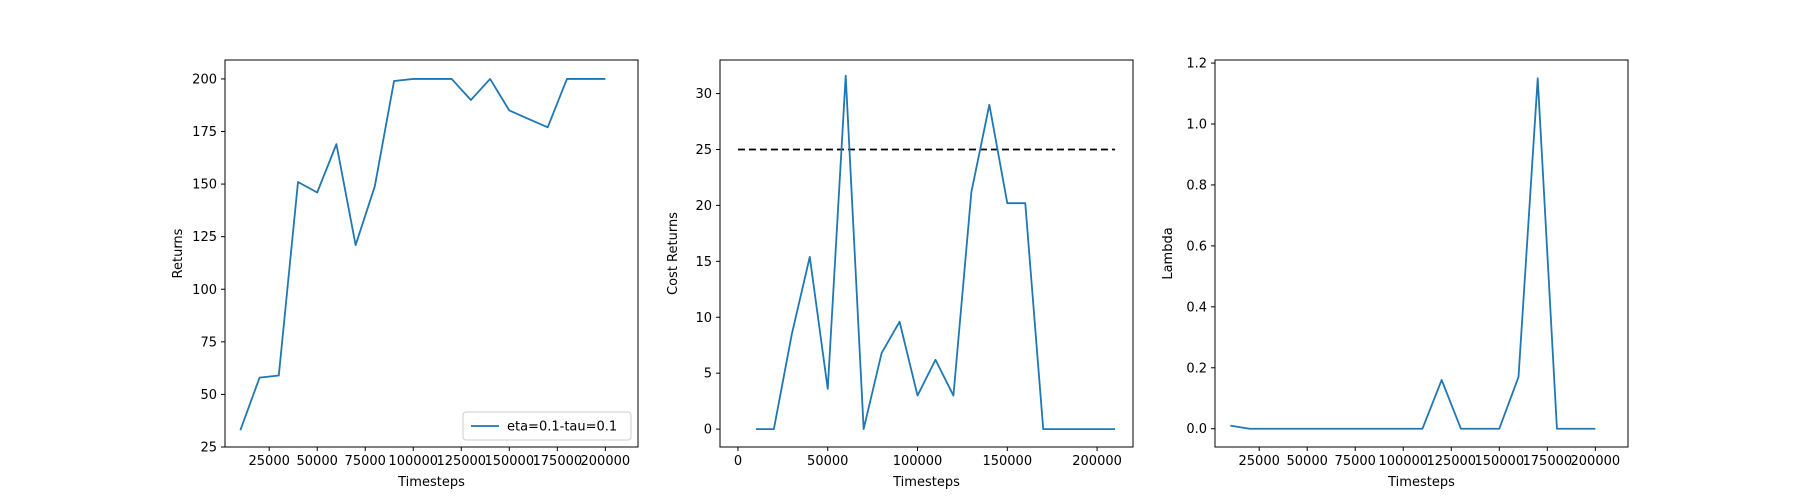 The width and height of the screenshot is (1800, 500). What do you see at coordinates (703, 318) in the screenshot?
I see `y-tick-label: 10` at bounding box center [703, 318].